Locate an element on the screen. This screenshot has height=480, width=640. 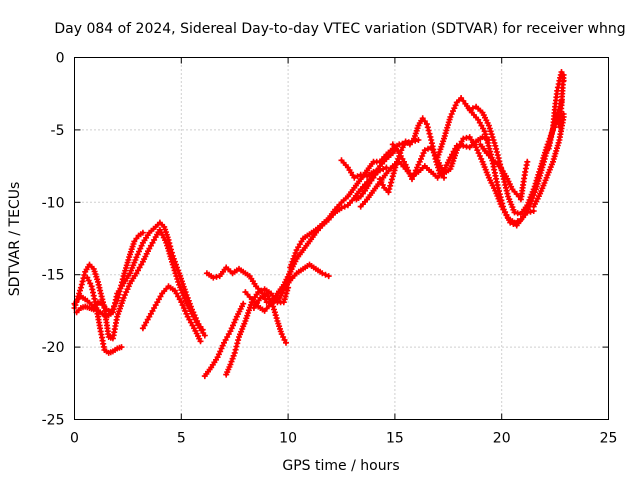
x-tick-label: 25 is located at coordinates (609, 439).